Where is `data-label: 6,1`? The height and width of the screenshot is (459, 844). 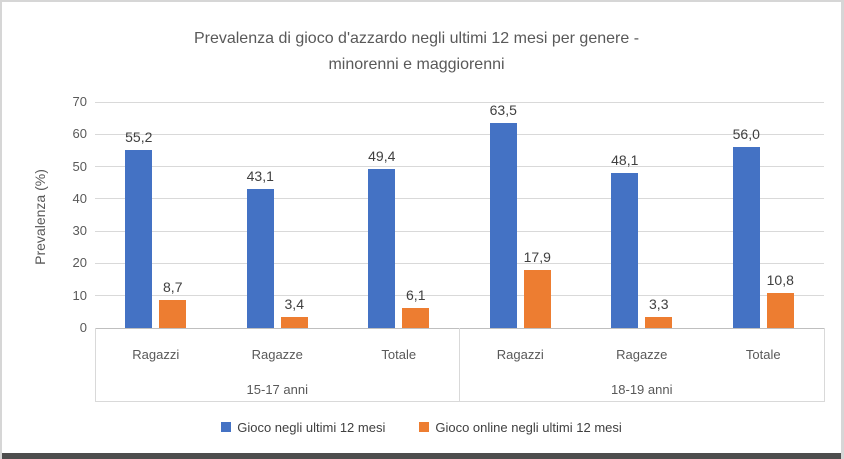
data-label: 6,1 is located at coordinates (416, 295).